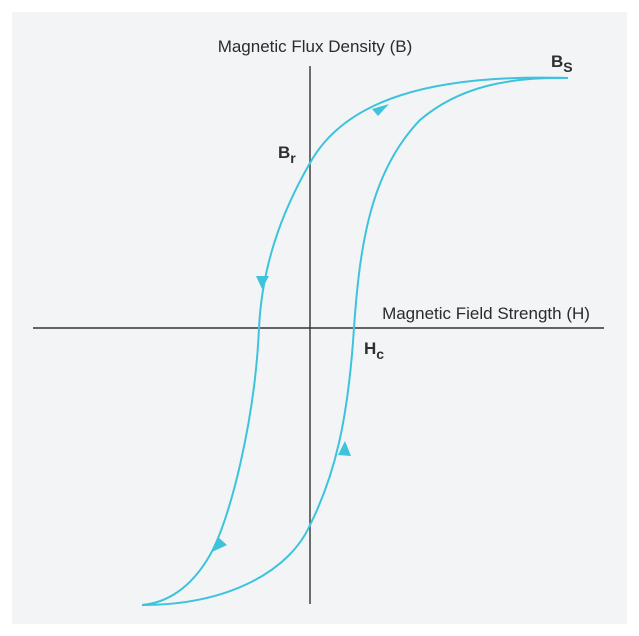  Describe the element at coordinates (557, 61) in the screenshot. I see `saturation-symbol: B` at that location.